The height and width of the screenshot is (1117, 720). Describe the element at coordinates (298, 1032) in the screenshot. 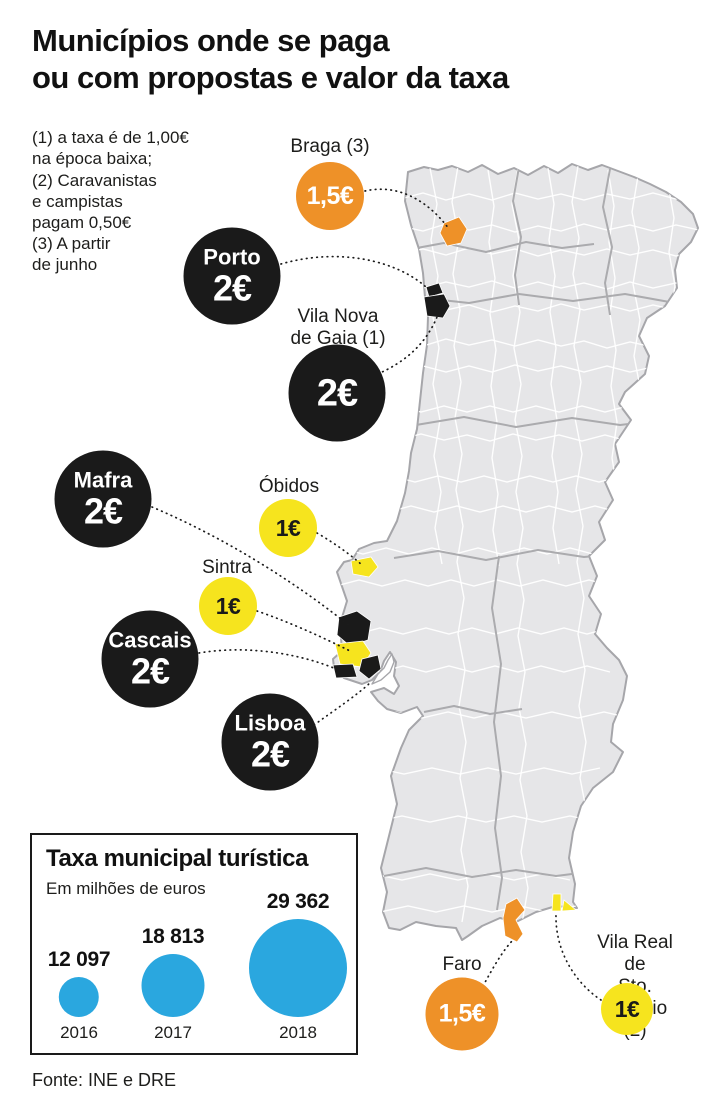

I see `bubble-2018-year: 2018` at that location.